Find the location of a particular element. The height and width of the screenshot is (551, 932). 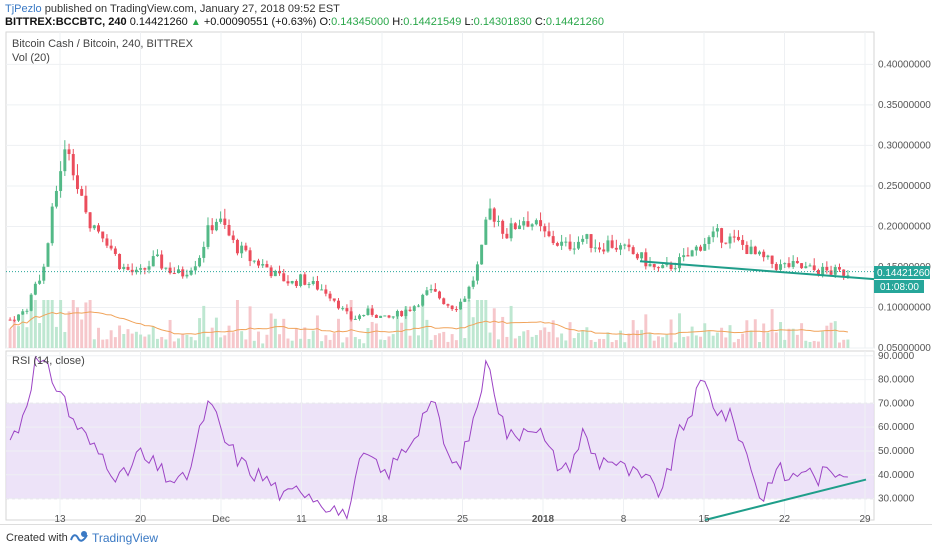

x-tick-label: 20 is located at coordinates (141, 519).